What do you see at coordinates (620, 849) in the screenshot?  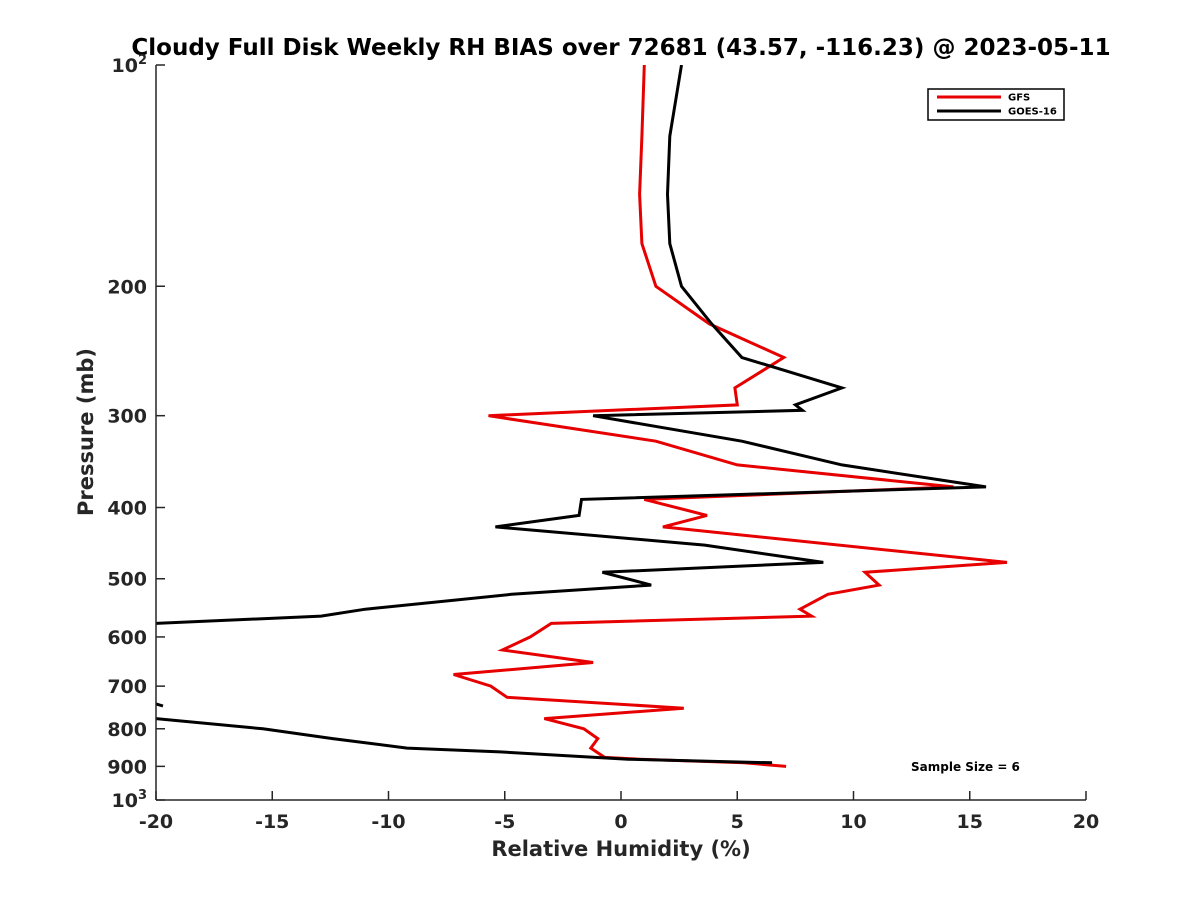 I see `x-axis-label: Relative Humidity (%)` at bounding box center [620, 849].